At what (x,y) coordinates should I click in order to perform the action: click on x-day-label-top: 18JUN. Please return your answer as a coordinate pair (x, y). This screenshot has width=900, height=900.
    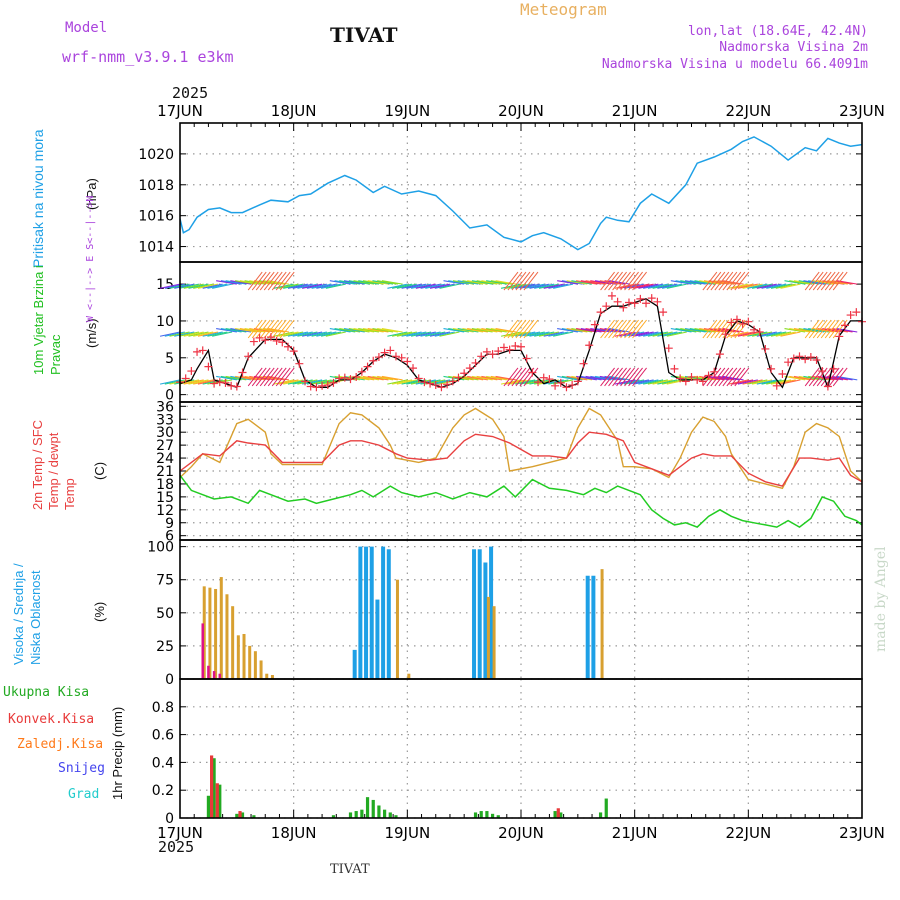
    Looking at the image, I should click on (294, 111).